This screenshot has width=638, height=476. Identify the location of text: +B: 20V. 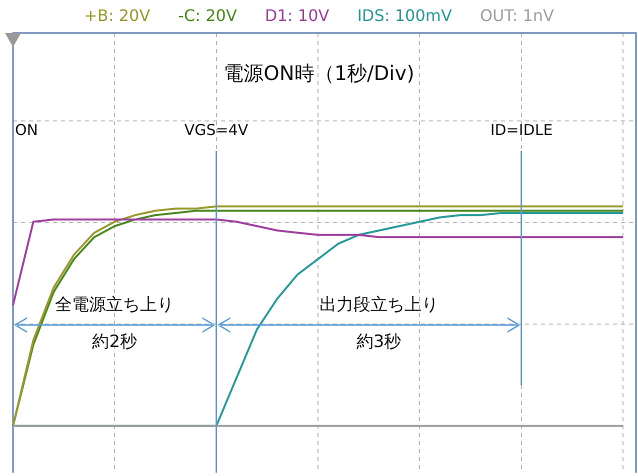
(117, 15).